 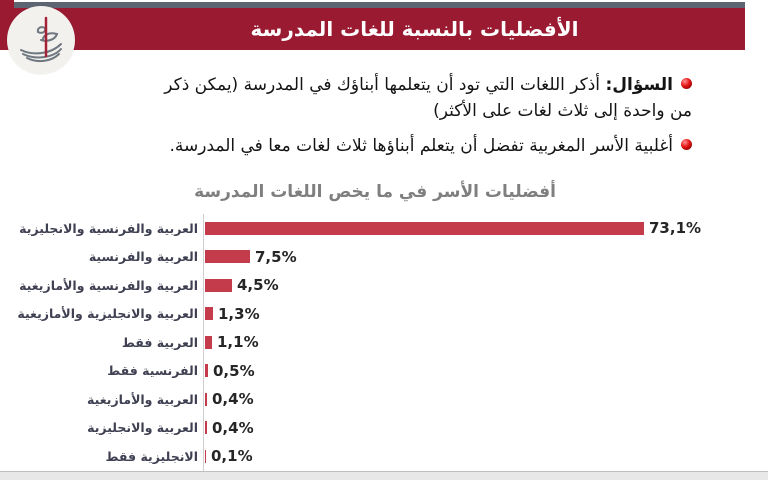 I want to click on bar-value-label: 0,1%, so click(x=232, y=456).